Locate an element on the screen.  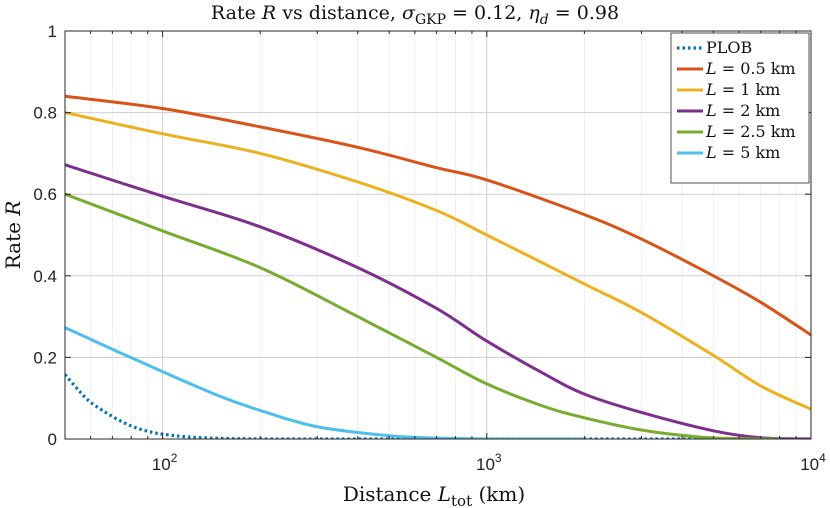
legend-box is located at coordinates (740, 108).